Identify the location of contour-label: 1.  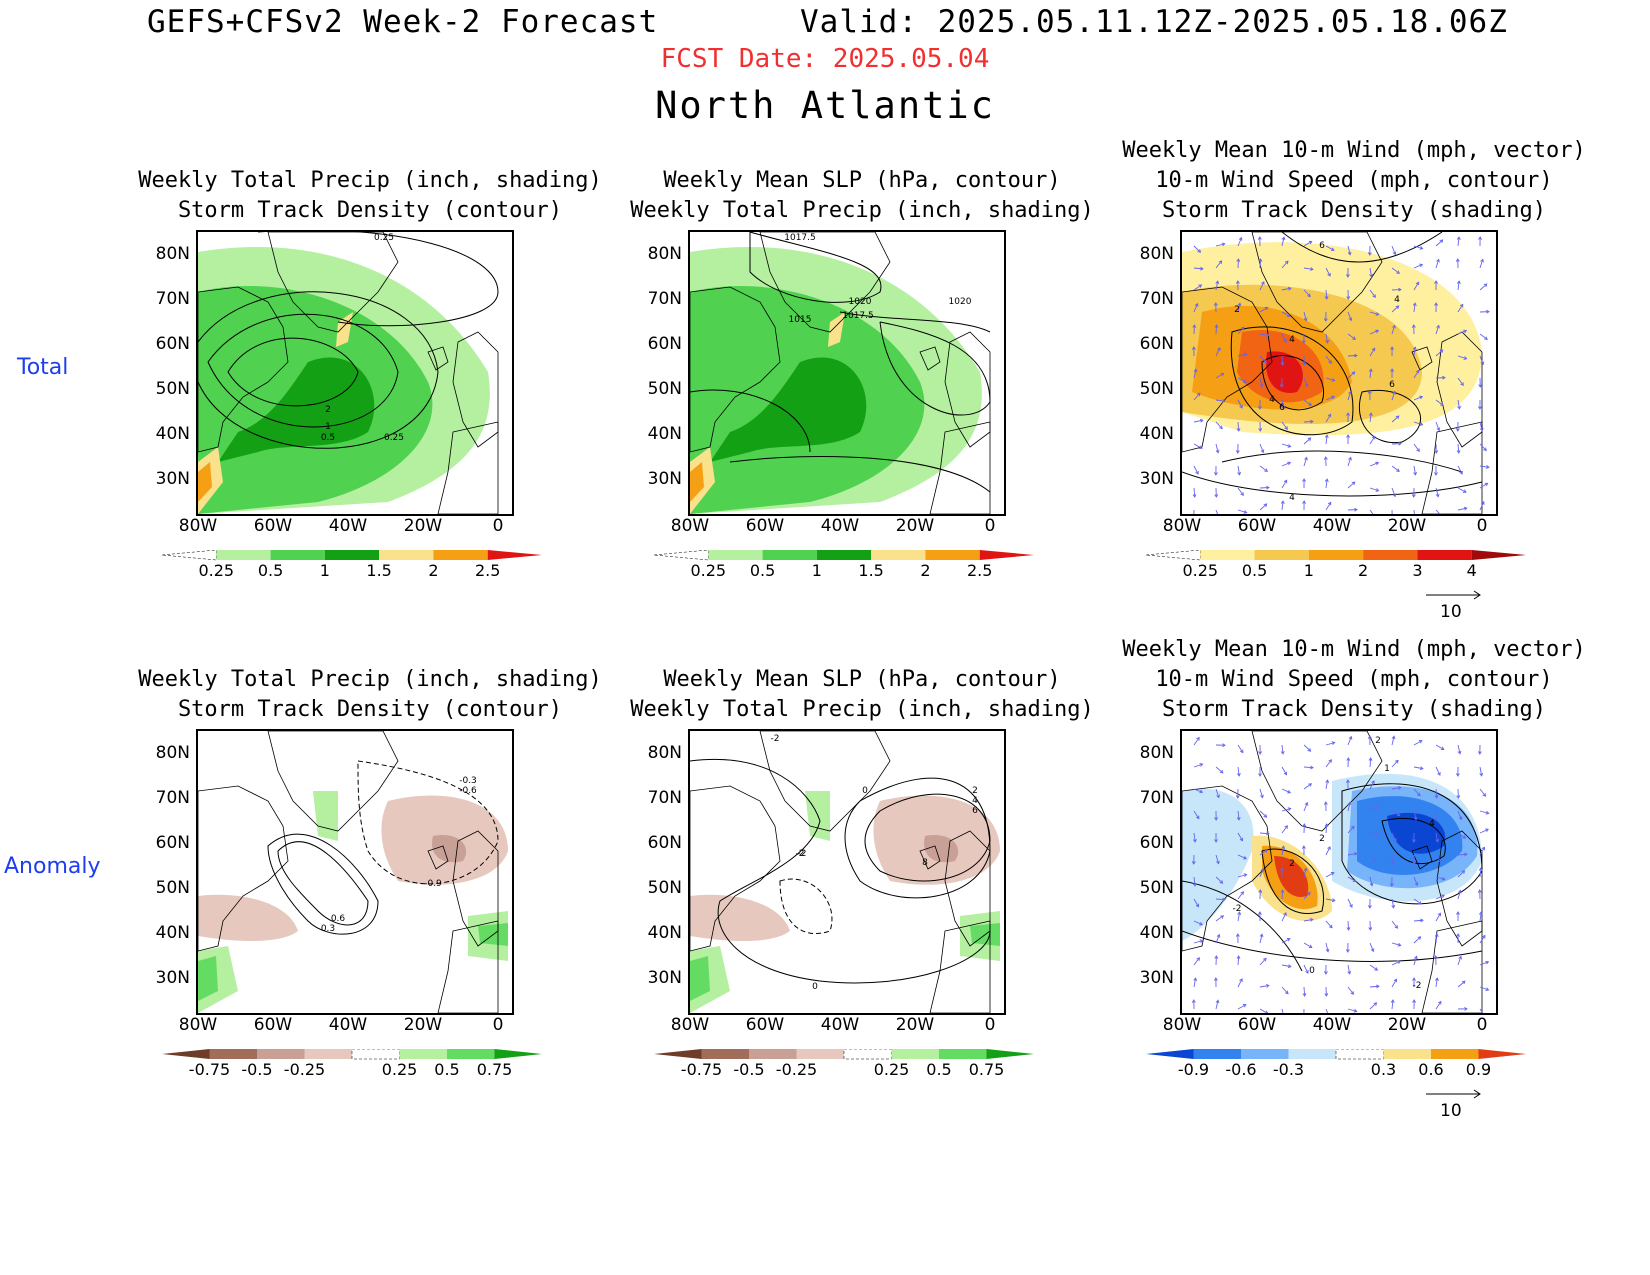
(328, 427).